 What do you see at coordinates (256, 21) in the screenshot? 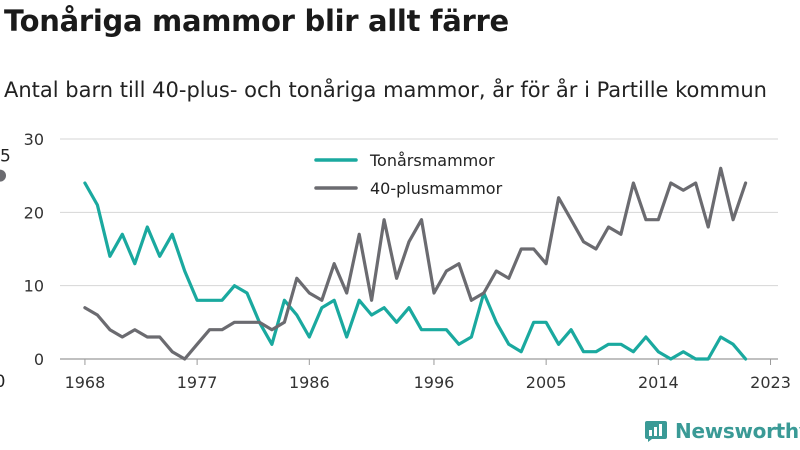
I see `chart-title: Tonåriga mammor blir allt färre` at bounding box center [256, 21].